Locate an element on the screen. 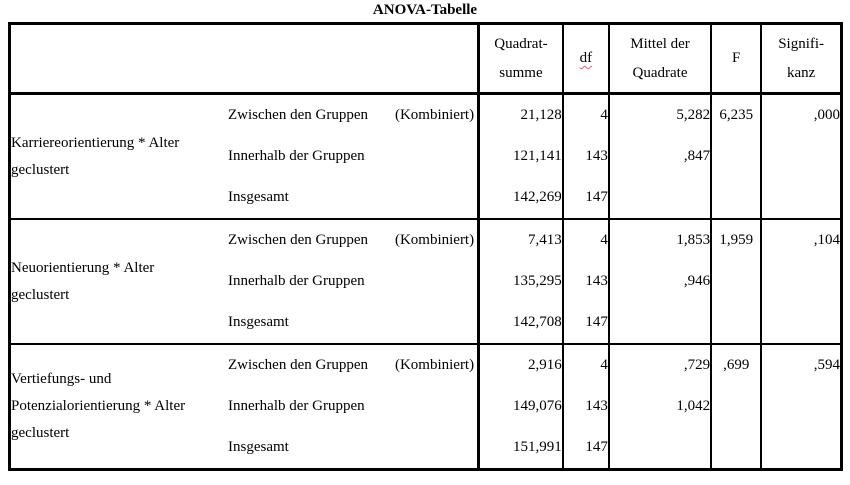 Image resolution: width=850 pixels, height=485 pixels. cell-signifikanz: ,000 is located at coordinates (801, 114).